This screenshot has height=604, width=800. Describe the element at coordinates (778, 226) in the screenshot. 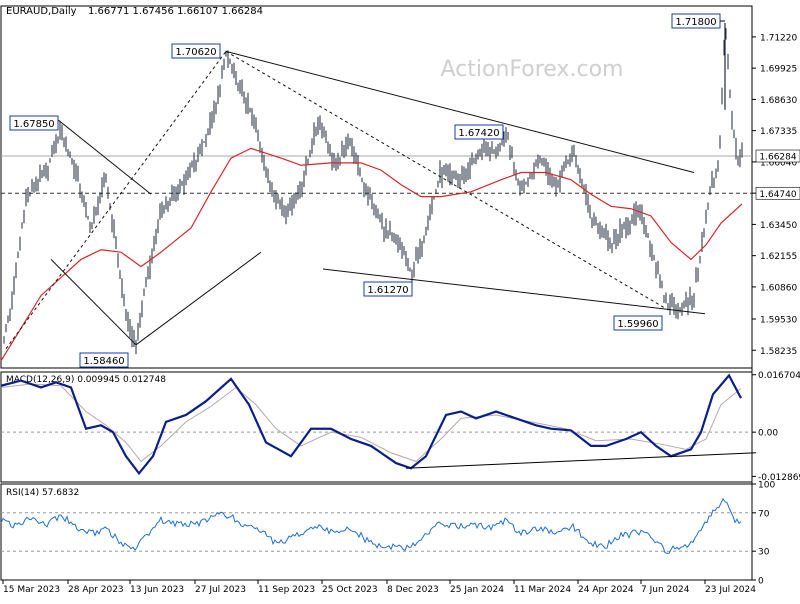

I see `price-tick-label: 1.63450` at that location.